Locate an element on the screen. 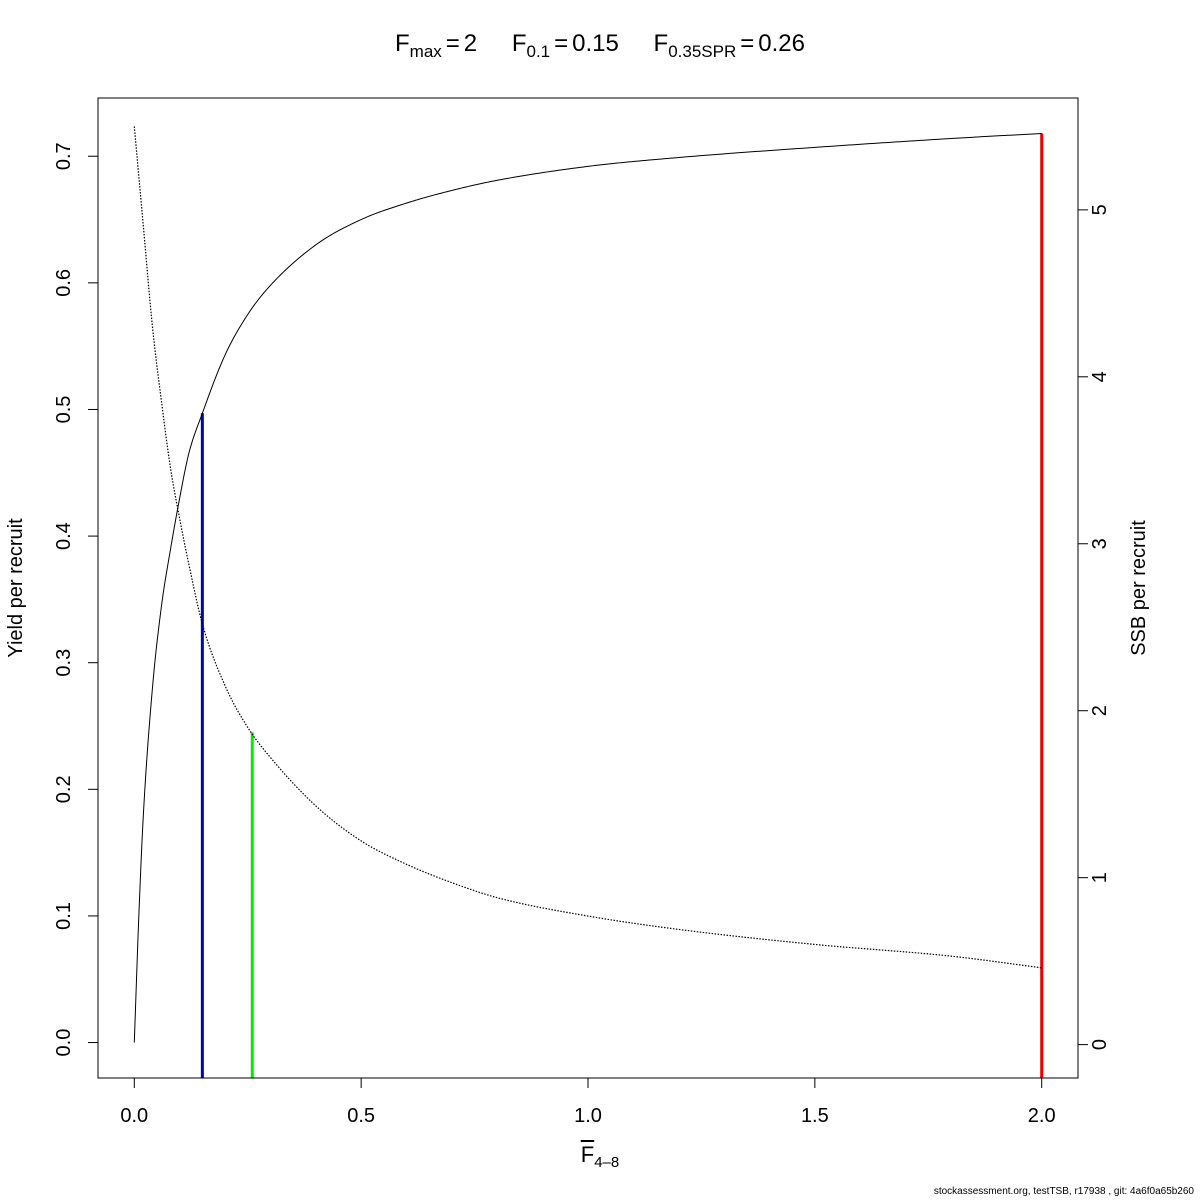 The height and width of the screenshot is (1200, 1200). y-left-tick-label: 0.7 is located at coordinates (64, 156).